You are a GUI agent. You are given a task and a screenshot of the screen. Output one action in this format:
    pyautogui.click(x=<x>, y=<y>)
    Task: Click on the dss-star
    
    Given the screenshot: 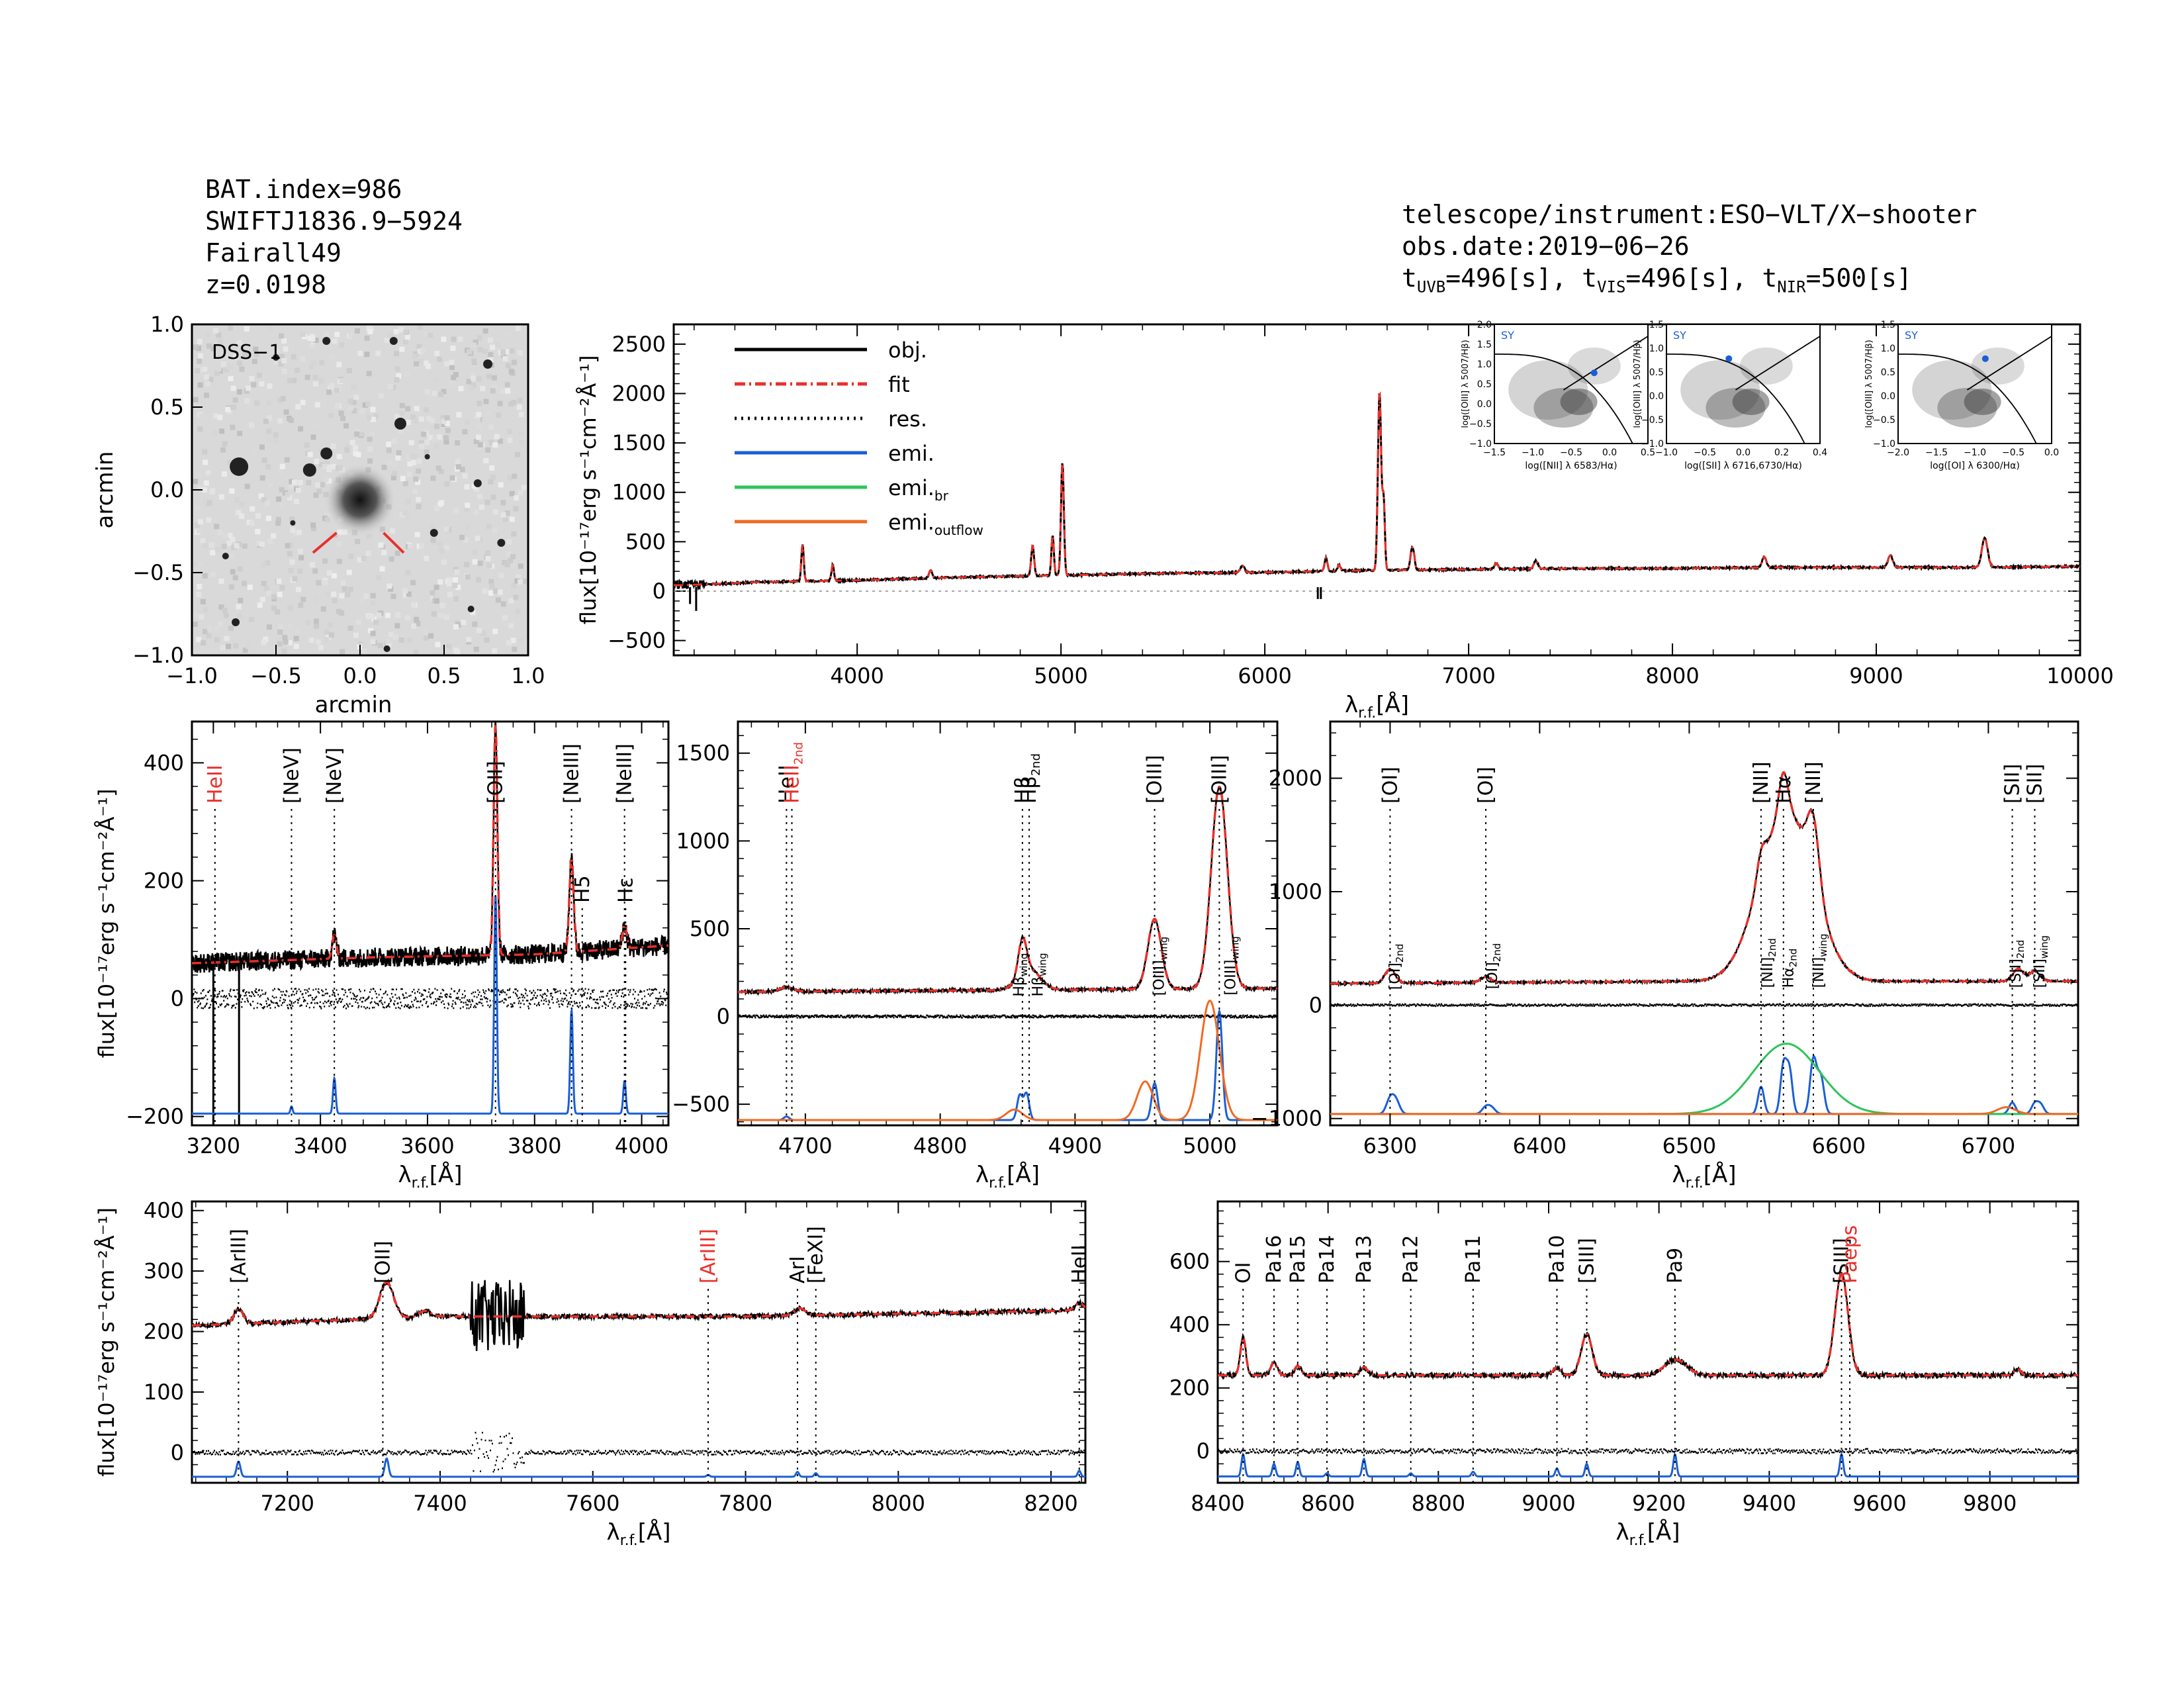 What is the action you would take?
    pyautogui.click(x=393, y=341)
    